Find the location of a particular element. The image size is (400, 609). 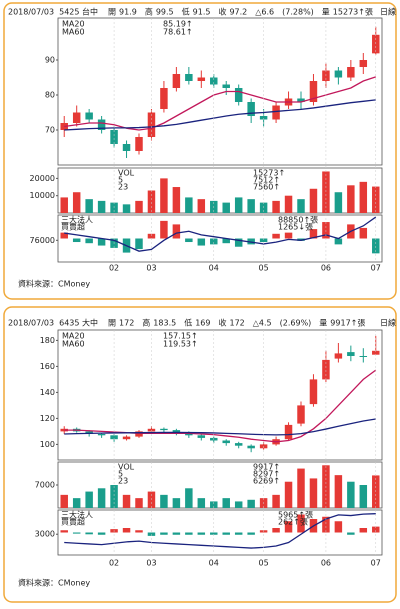

y-tick-label: 20000 is located at coordinates (42, 178).